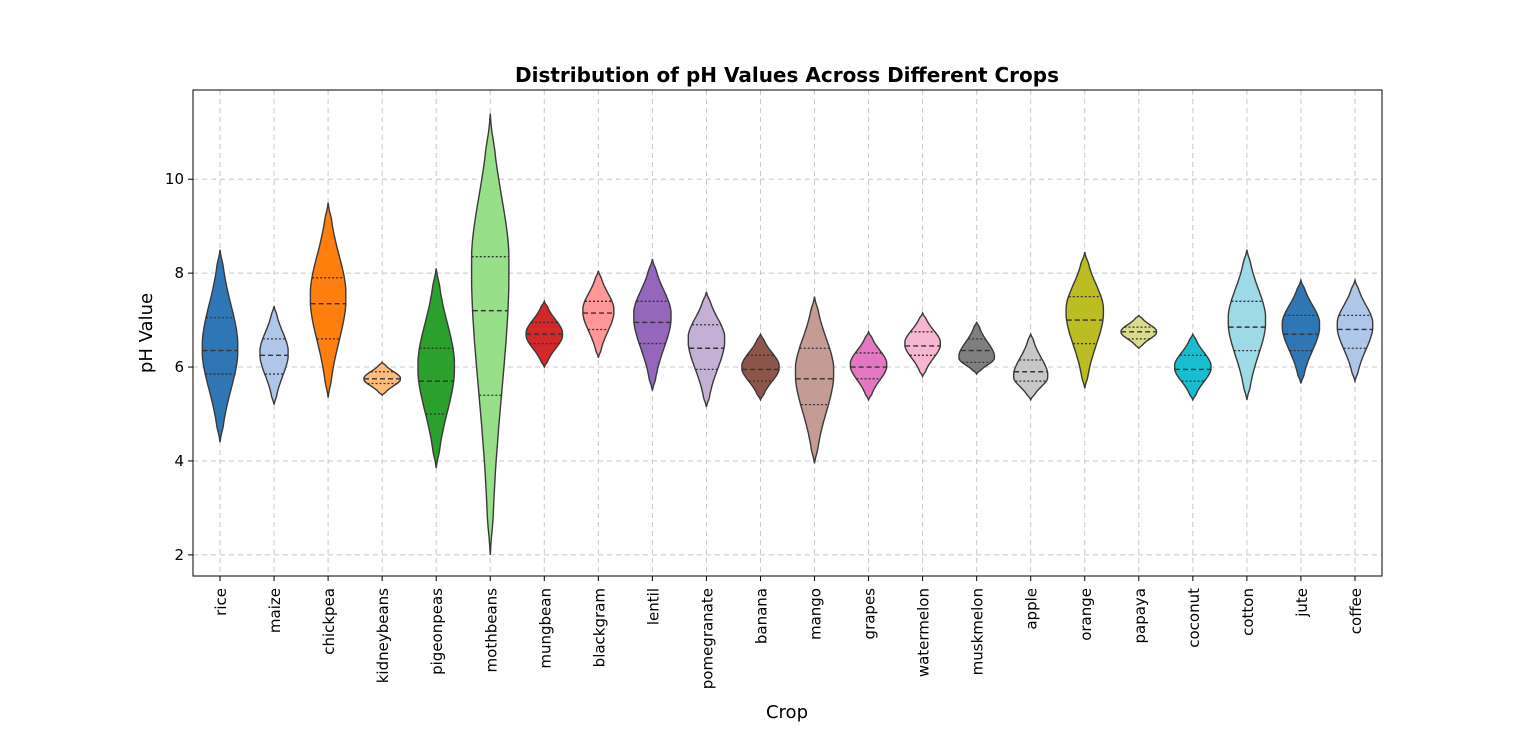  What do you see at coordinates (275, 610) in the screenshot?
I see `x-tick-label: maize` at bounding box center [275, 610].